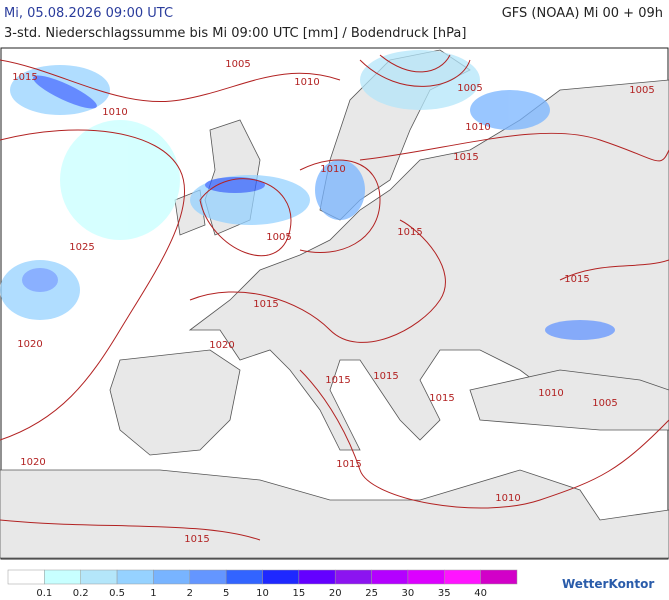 This screenshot has width=669, height=600. Describe the element at coordinates (444, 593) in the screenshot. I see `legend-label: 35` at that location.